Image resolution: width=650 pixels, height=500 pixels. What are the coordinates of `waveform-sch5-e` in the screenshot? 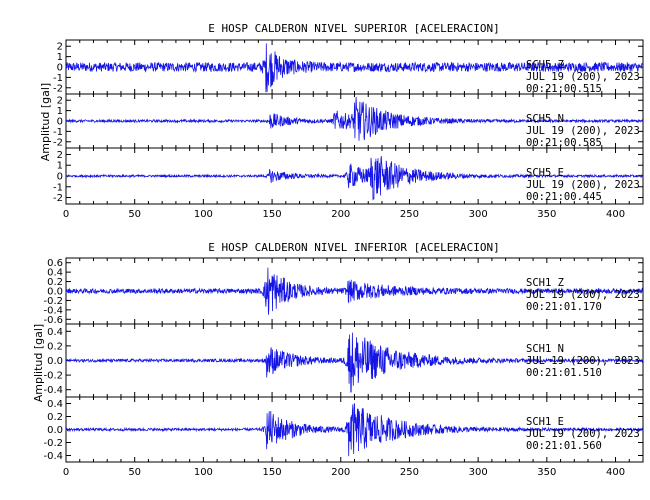 It's located at (354, 178).